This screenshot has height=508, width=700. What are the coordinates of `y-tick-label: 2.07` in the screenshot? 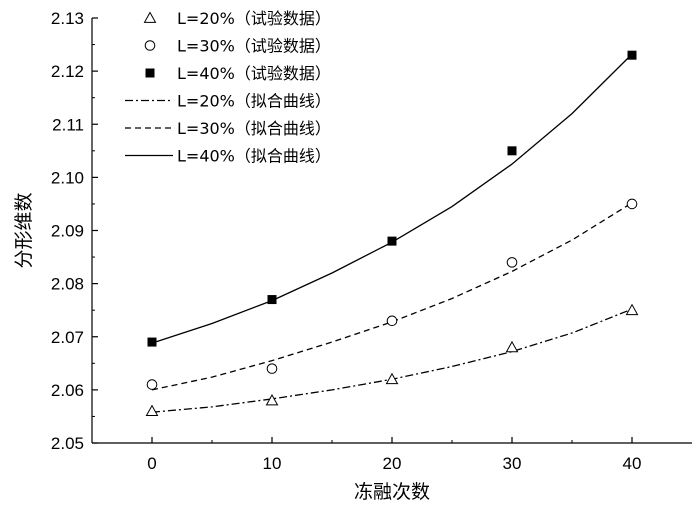 It's located at (67, 337).